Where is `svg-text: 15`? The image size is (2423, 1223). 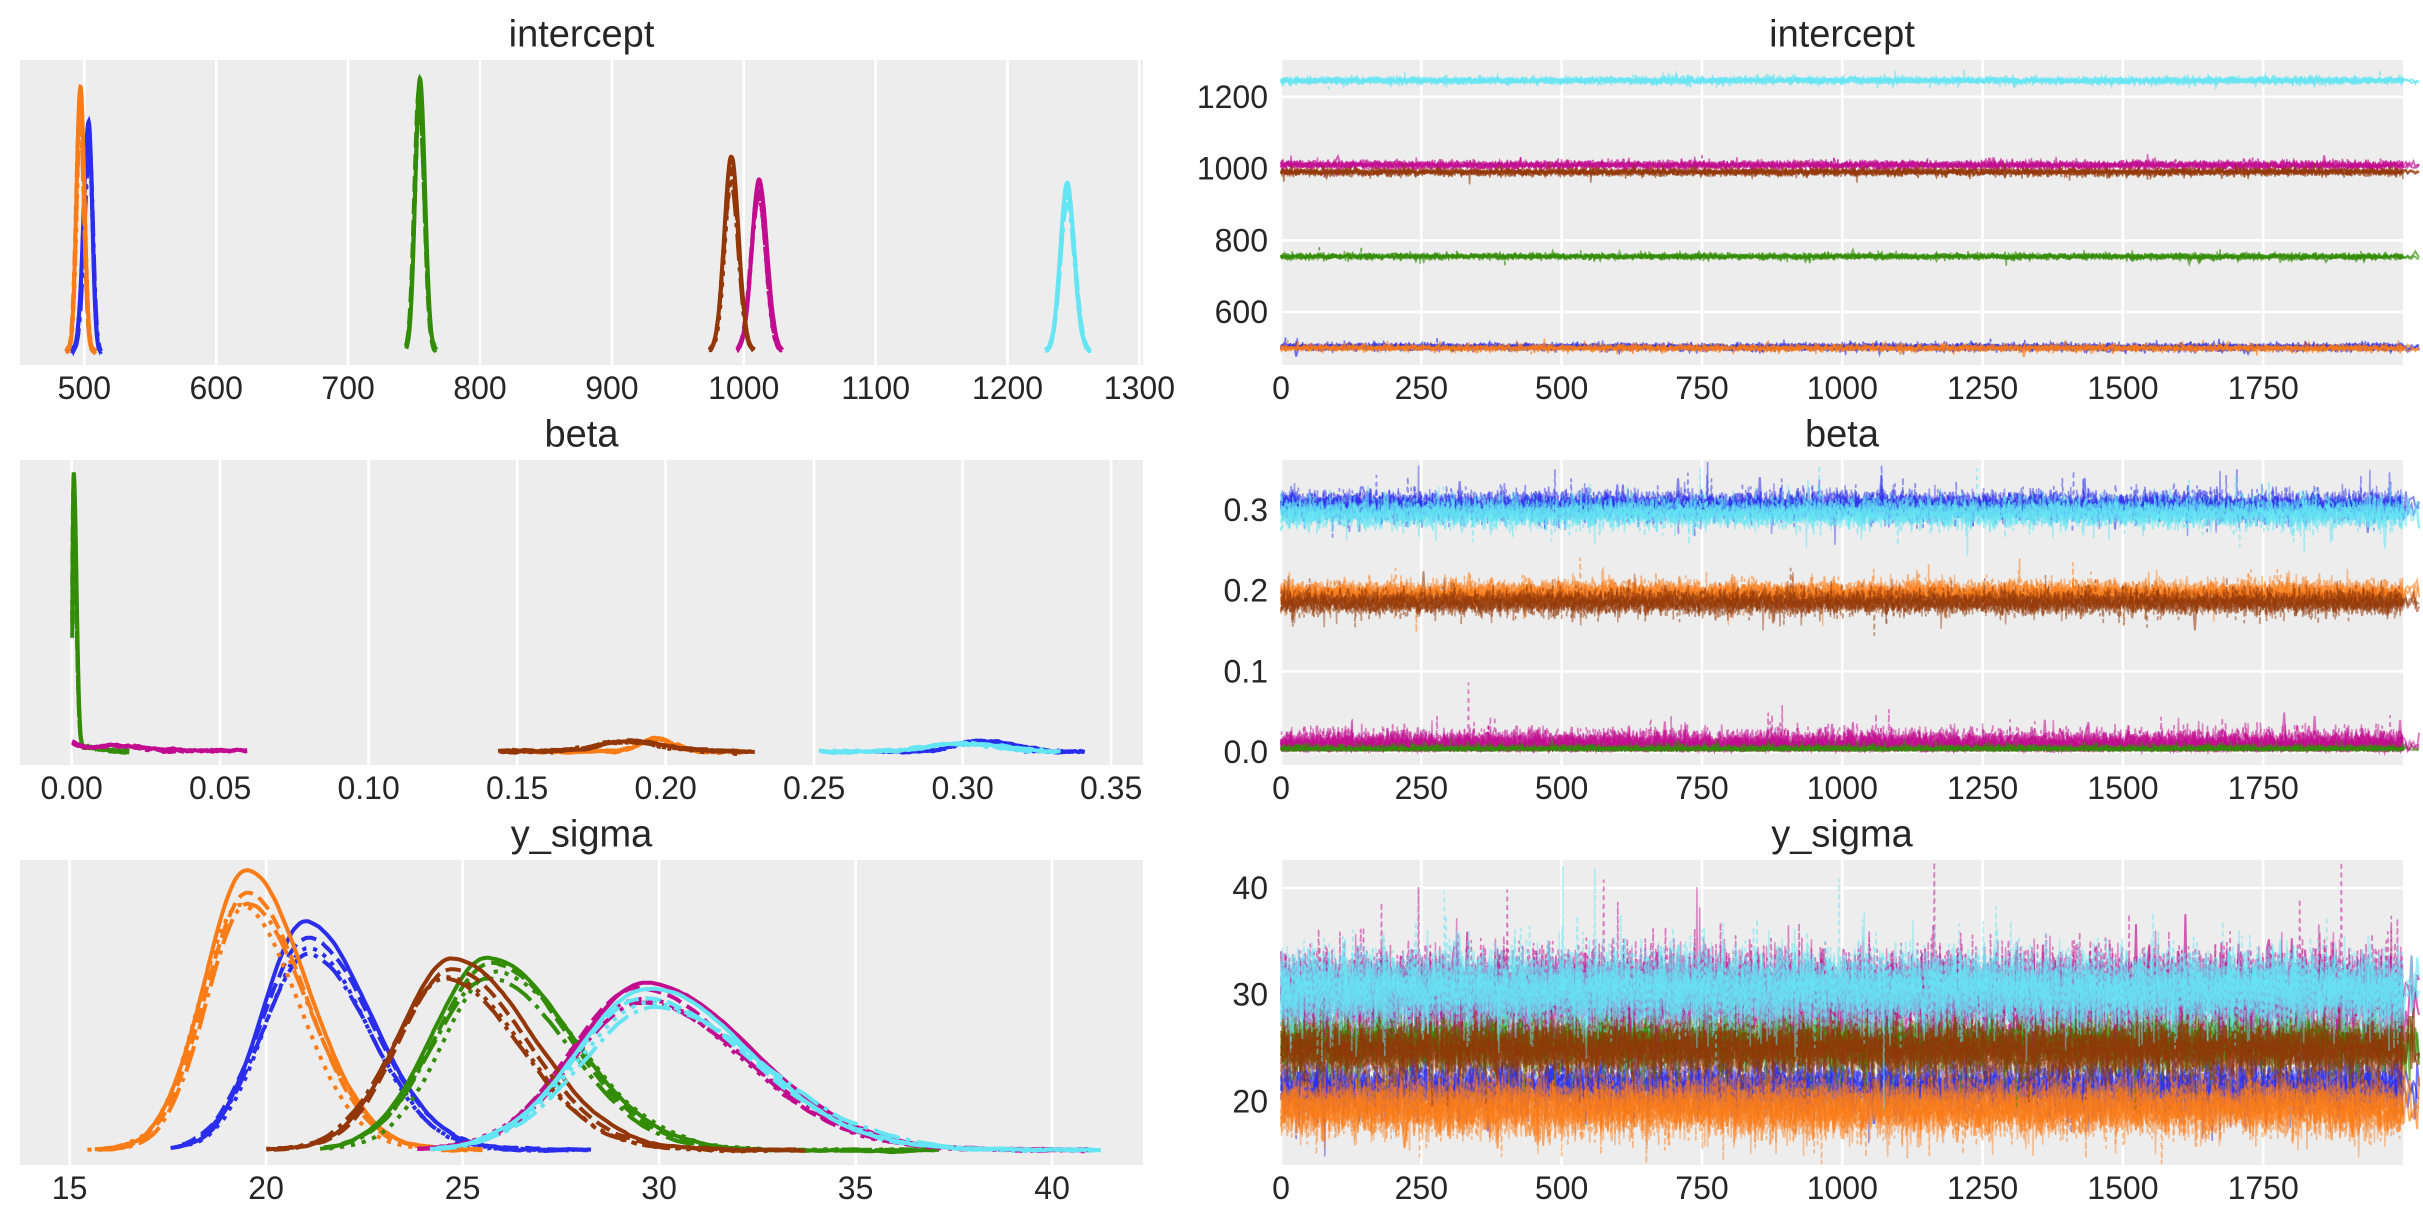 svg-text: 15 is located at coordinates (70, 1188).